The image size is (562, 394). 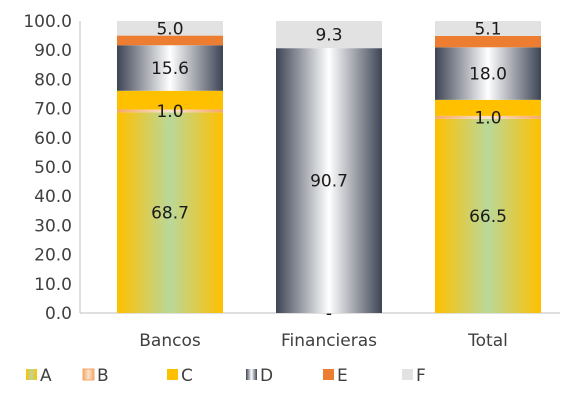 I want to click on data-label: 5.0, so click(x=169, y=29).